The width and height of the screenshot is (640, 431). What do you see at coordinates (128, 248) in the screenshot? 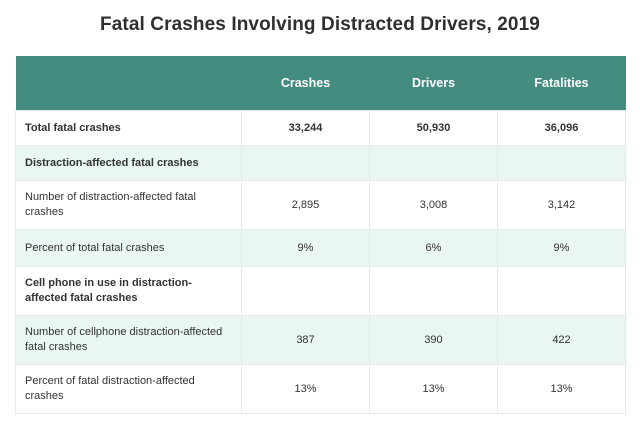
I see `row-label: Percent of total fatal crashes` at bounding box center [128, 248].